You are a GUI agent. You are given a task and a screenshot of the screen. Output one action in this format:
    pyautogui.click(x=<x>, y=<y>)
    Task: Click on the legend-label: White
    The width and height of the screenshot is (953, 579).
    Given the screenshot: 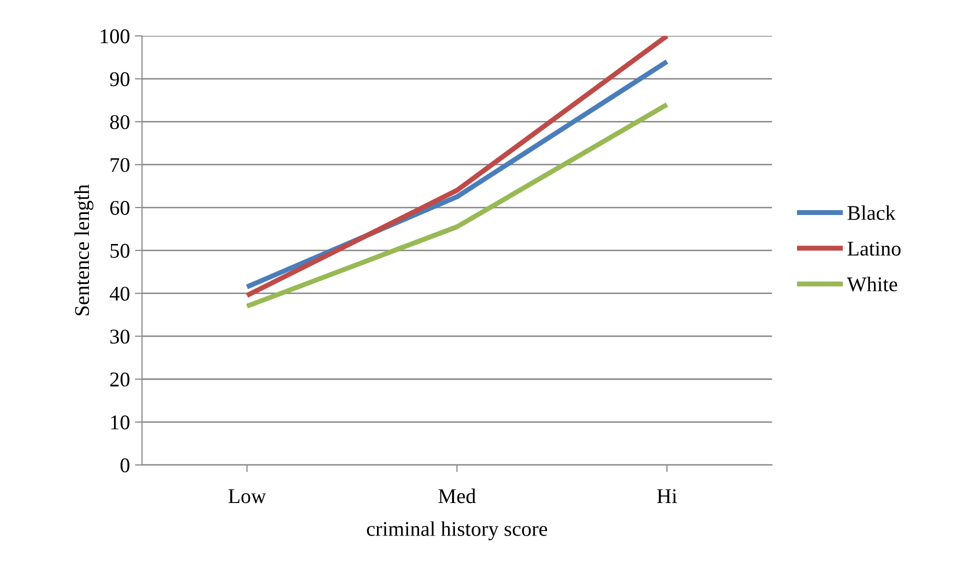 What is the action you would take?
    pyautogui.click(x=872, y=284)
    